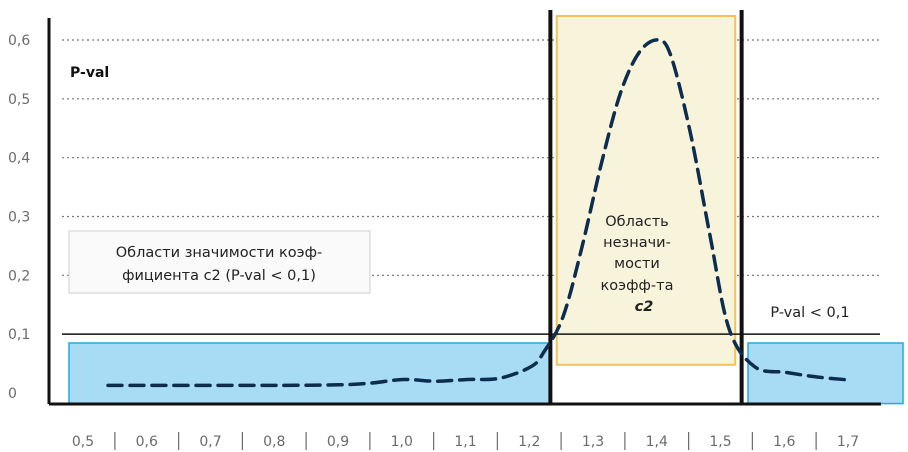 This screenshot has height=452, width=908. Describe the element at coordinates (19, 335) in the screenshot. I see `y-tick-label: 0,1` at that location.